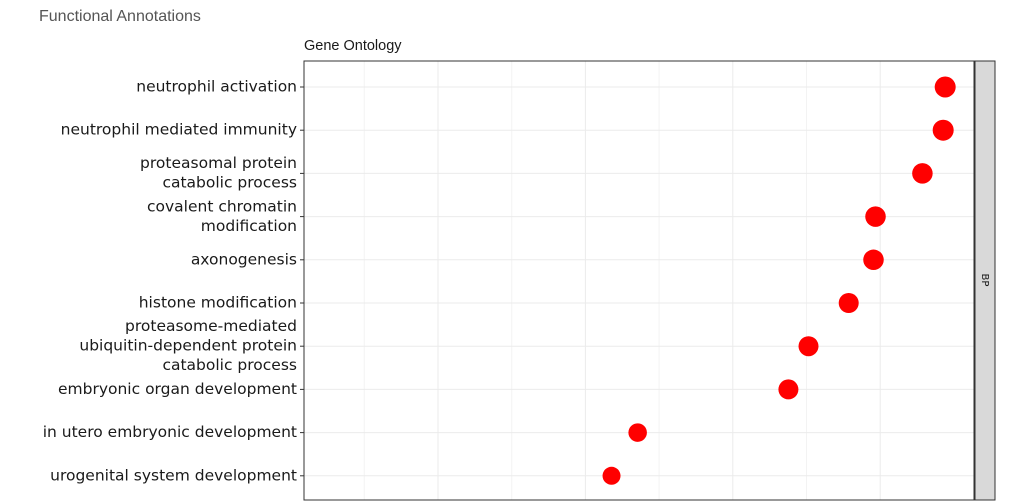 The height and width of the screenshot is (504, 1024). Describe the element at coordinates (353, 46) in the screenshot. I see `chart-title: Gene Ontology` at that location.